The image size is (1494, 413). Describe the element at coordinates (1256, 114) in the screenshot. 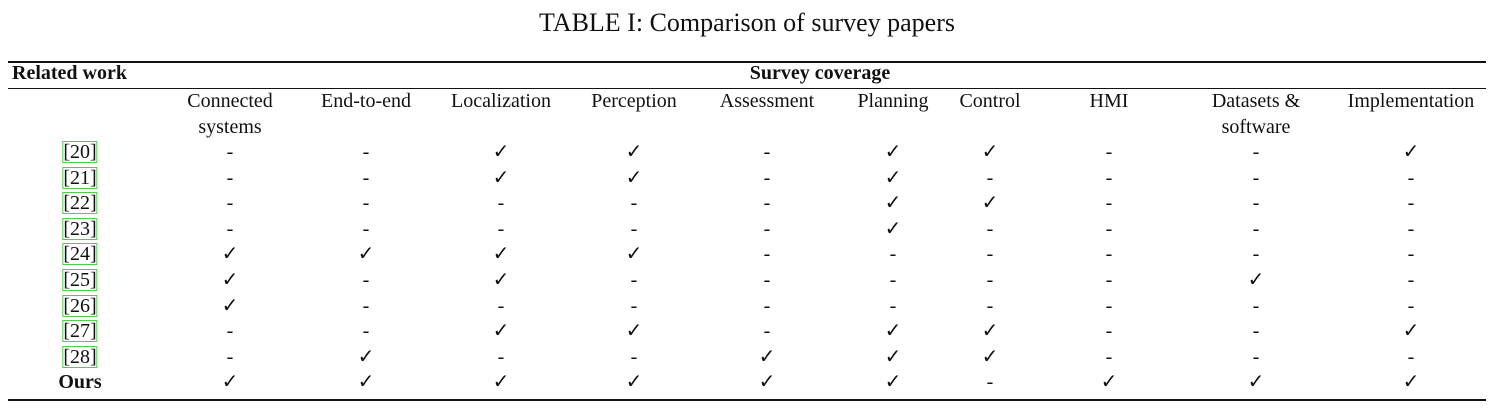

I see `column-header: Datasets & software` at that location.